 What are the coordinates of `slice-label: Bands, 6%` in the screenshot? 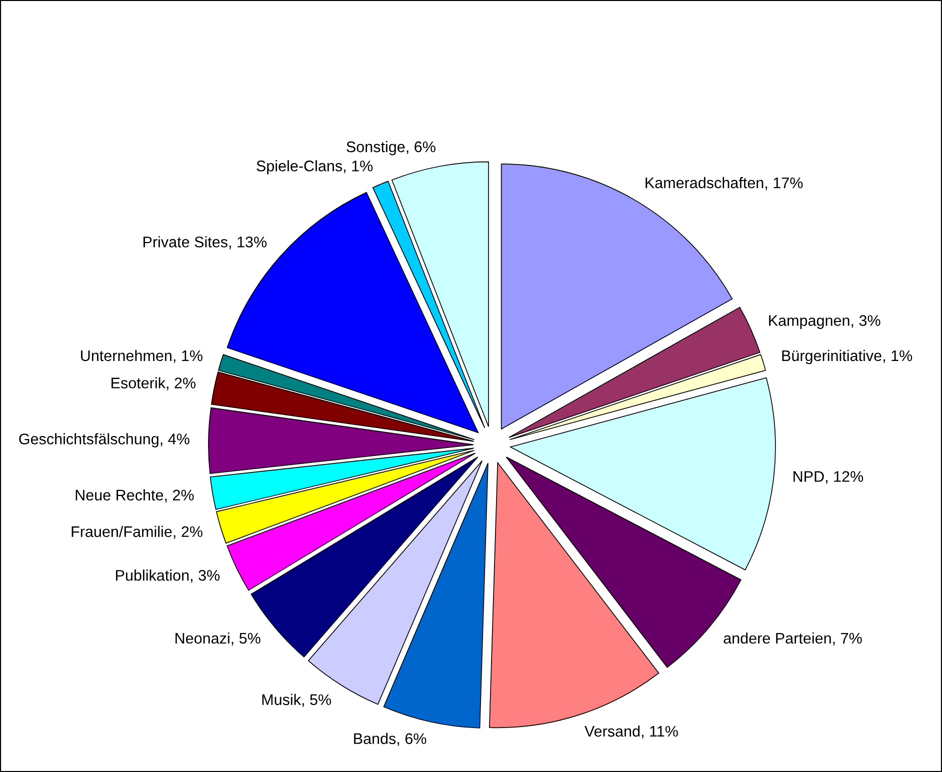 It's located at (390, 739).